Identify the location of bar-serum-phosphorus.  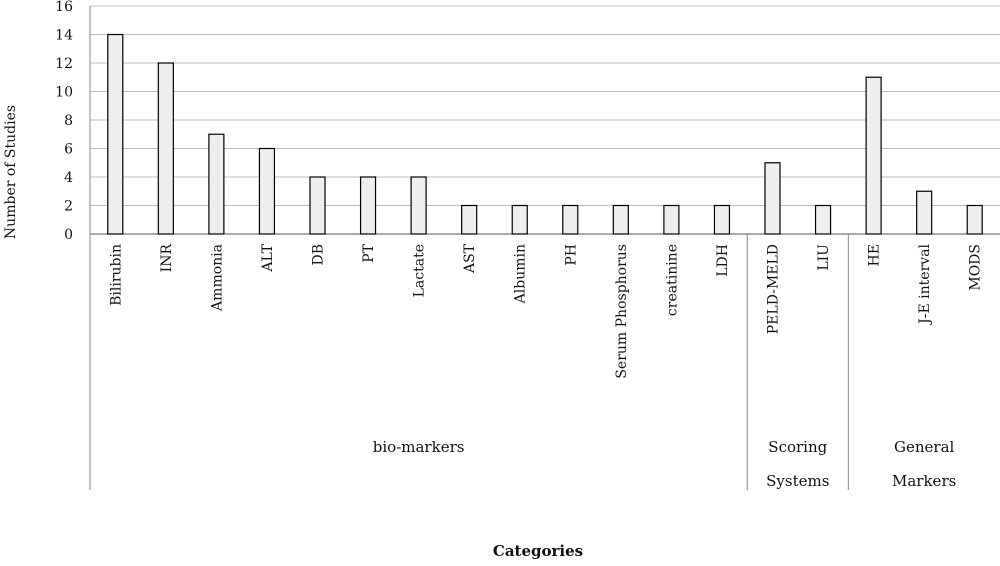
(620, 219).